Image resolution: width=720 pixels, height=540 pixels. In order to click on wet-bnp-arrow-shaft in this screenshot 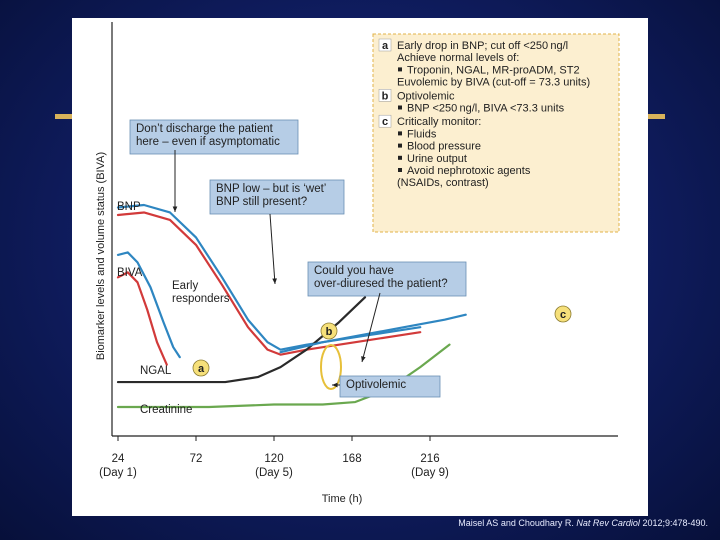, I will do `click(272, 249)`.